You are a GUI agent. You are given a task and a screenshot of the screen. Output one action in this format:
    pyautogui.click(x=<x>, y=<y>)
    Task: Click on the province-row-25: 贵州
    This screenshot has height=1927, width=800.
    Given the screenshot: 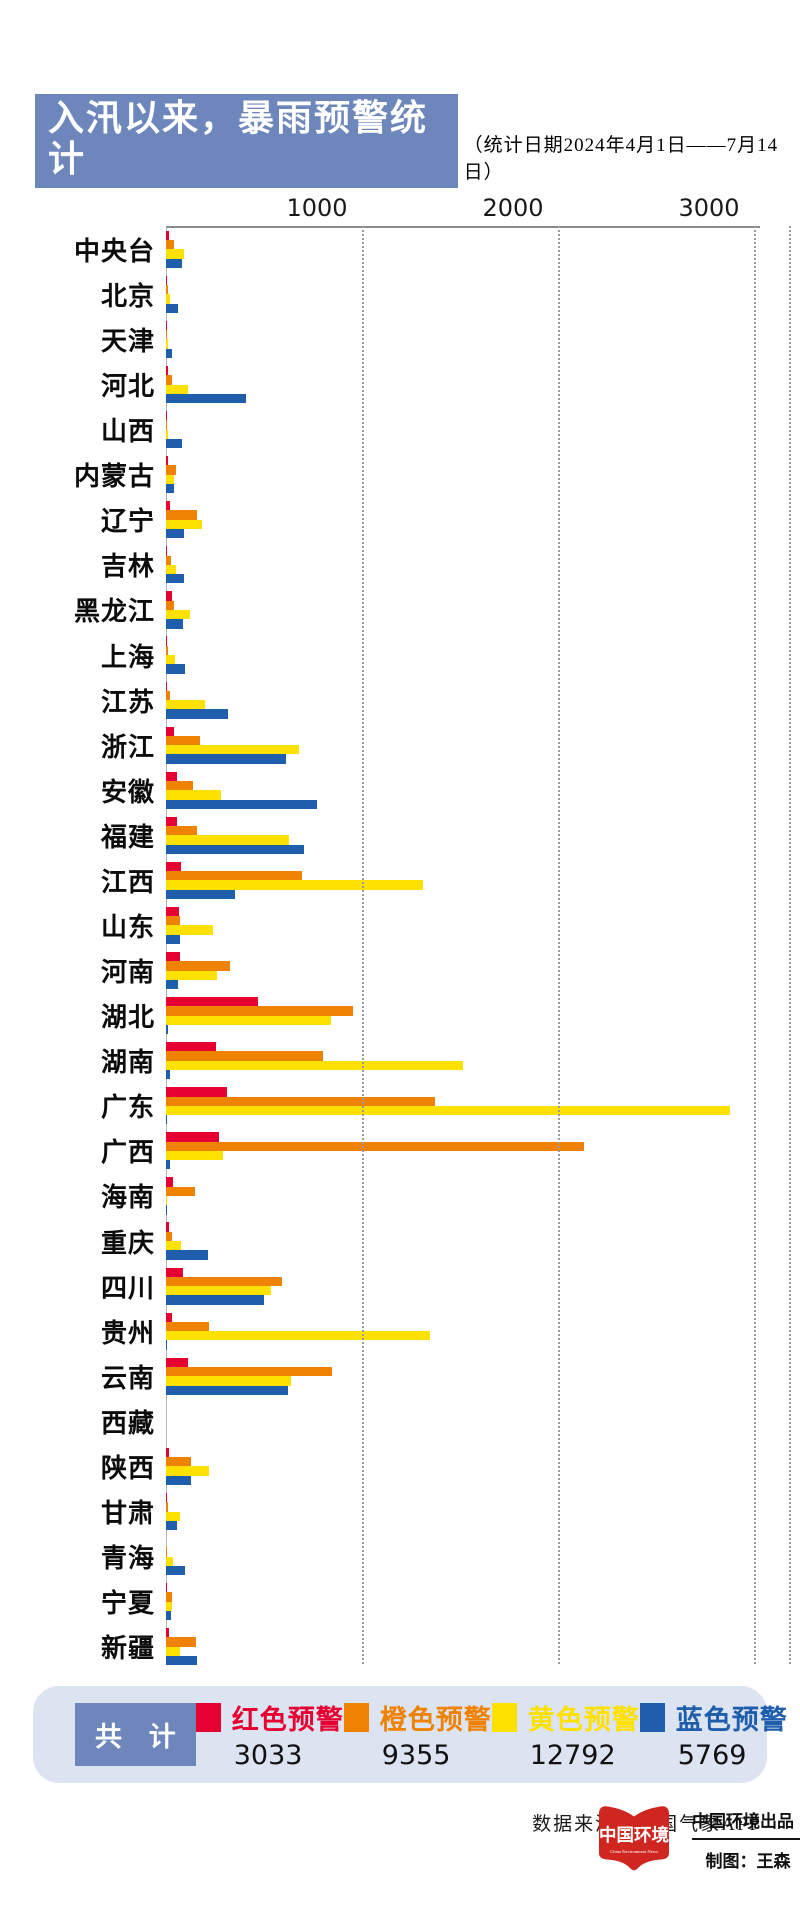 What is the action you would take?
    pyautogui.click(x=400, y=1331)
    